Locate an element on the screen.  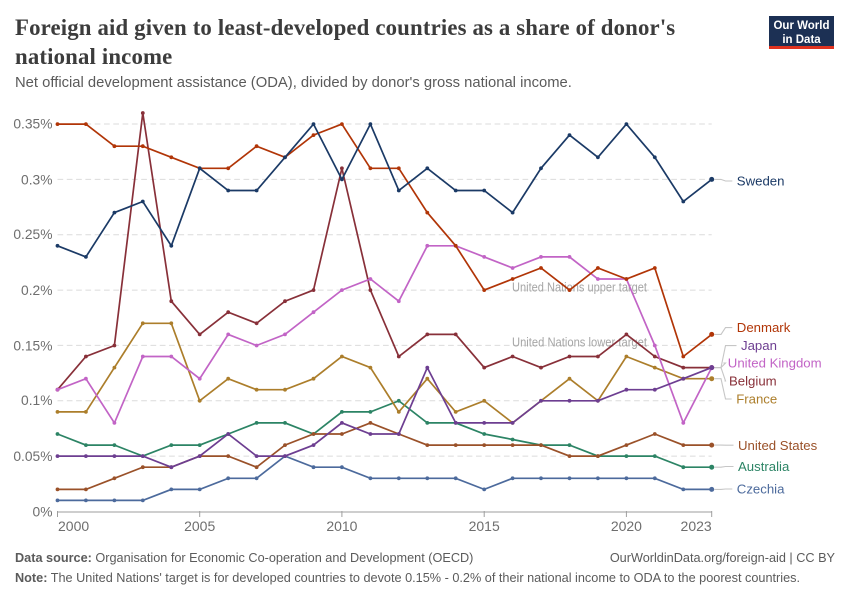
svg-text: Czechia is located at coordinates (761, 489).